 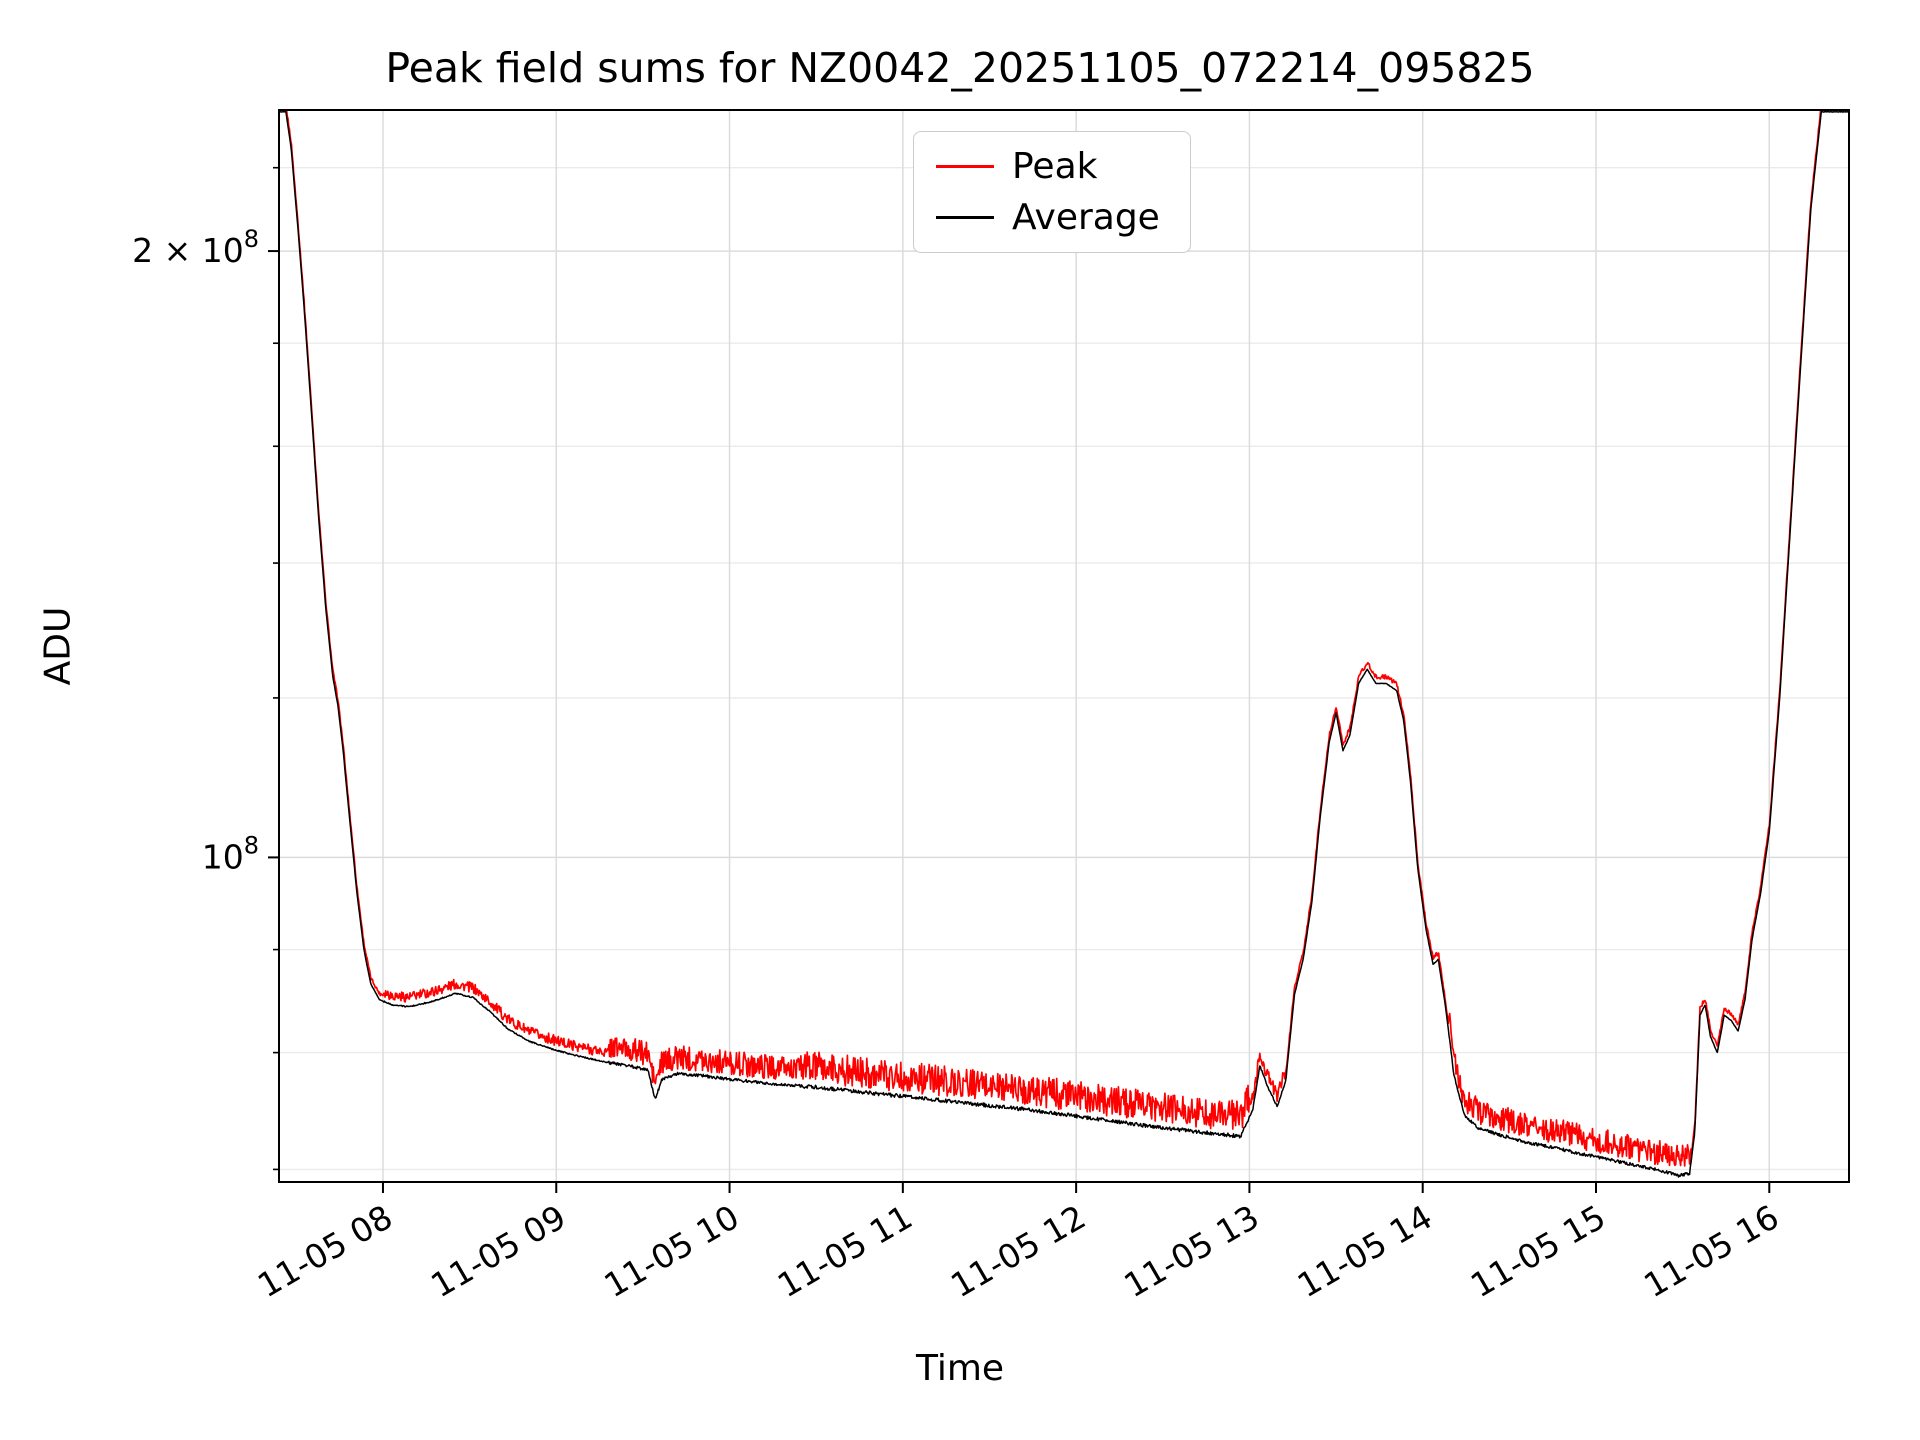 What do you see at coordinates (1018, 1251) in the screenshot?
I see `x-tick-label: 11-05 12` at bounding box center [1018, 1251].